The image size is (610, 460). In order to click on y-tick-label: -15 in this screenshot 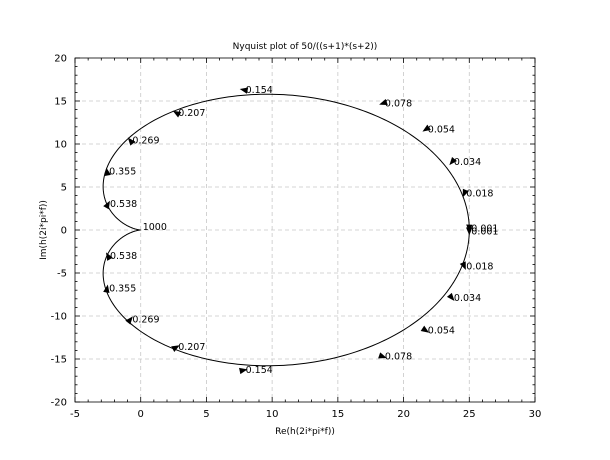, I will do `click(59, 360)`.